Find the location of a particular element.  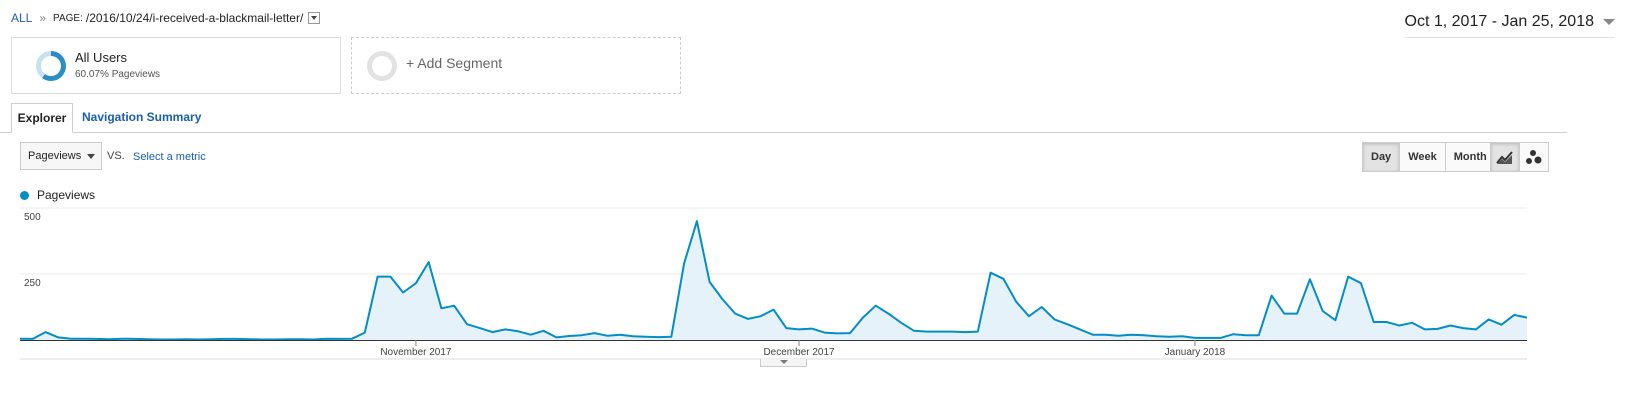

month-button: Month is located at coordinates (1470, 157).